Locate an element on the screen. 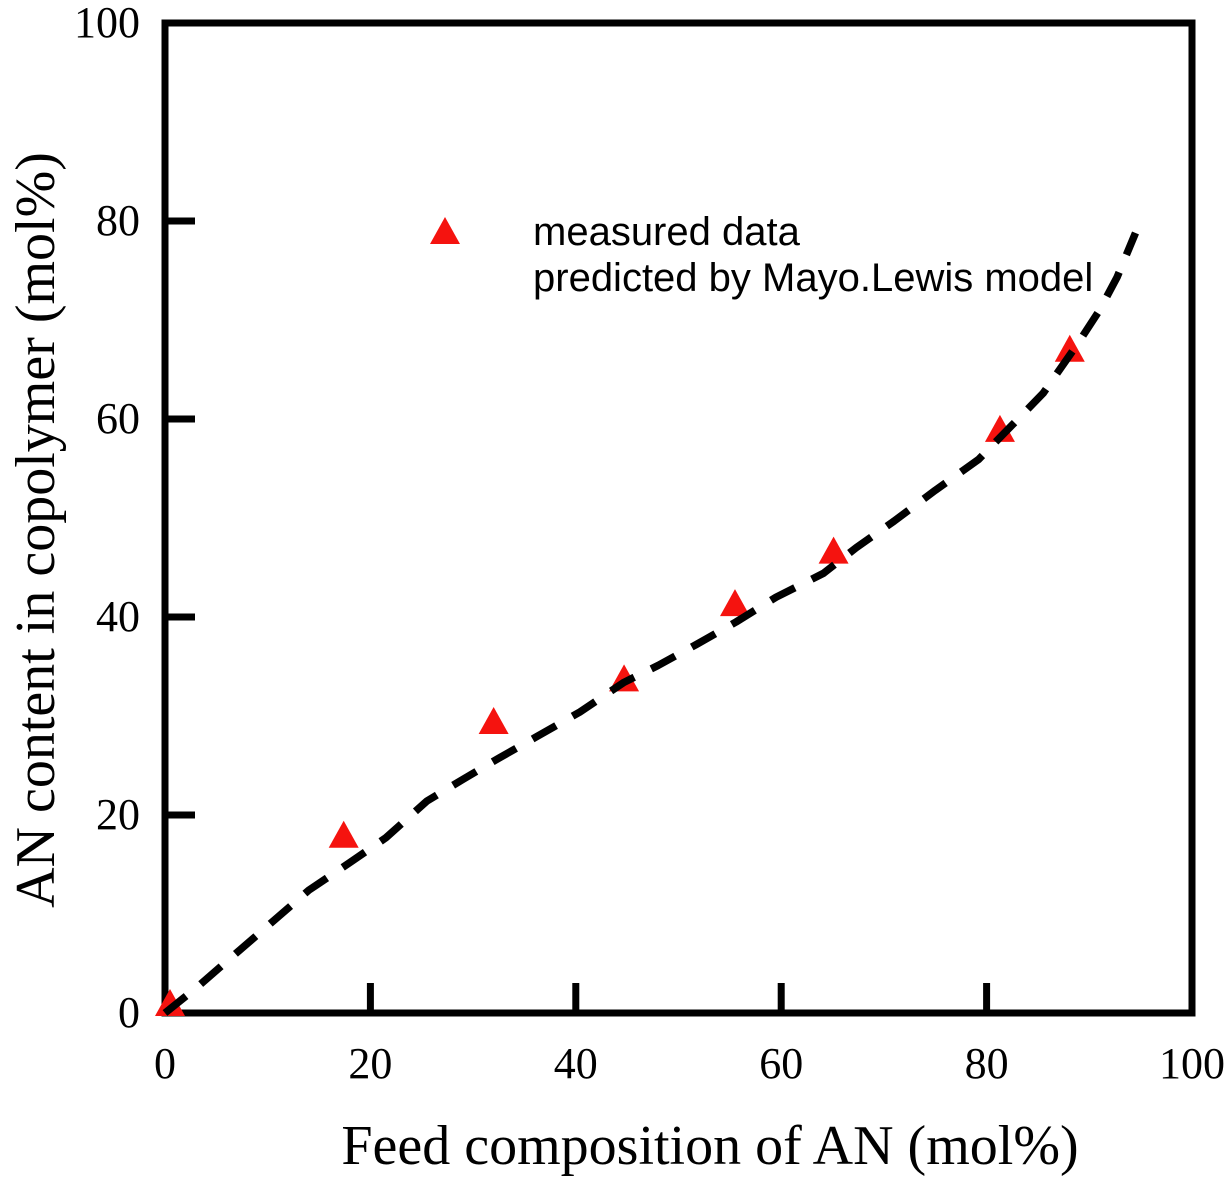  y-axis-title: AN content in copolymer (mol%) is located at coordinates (36, 530).